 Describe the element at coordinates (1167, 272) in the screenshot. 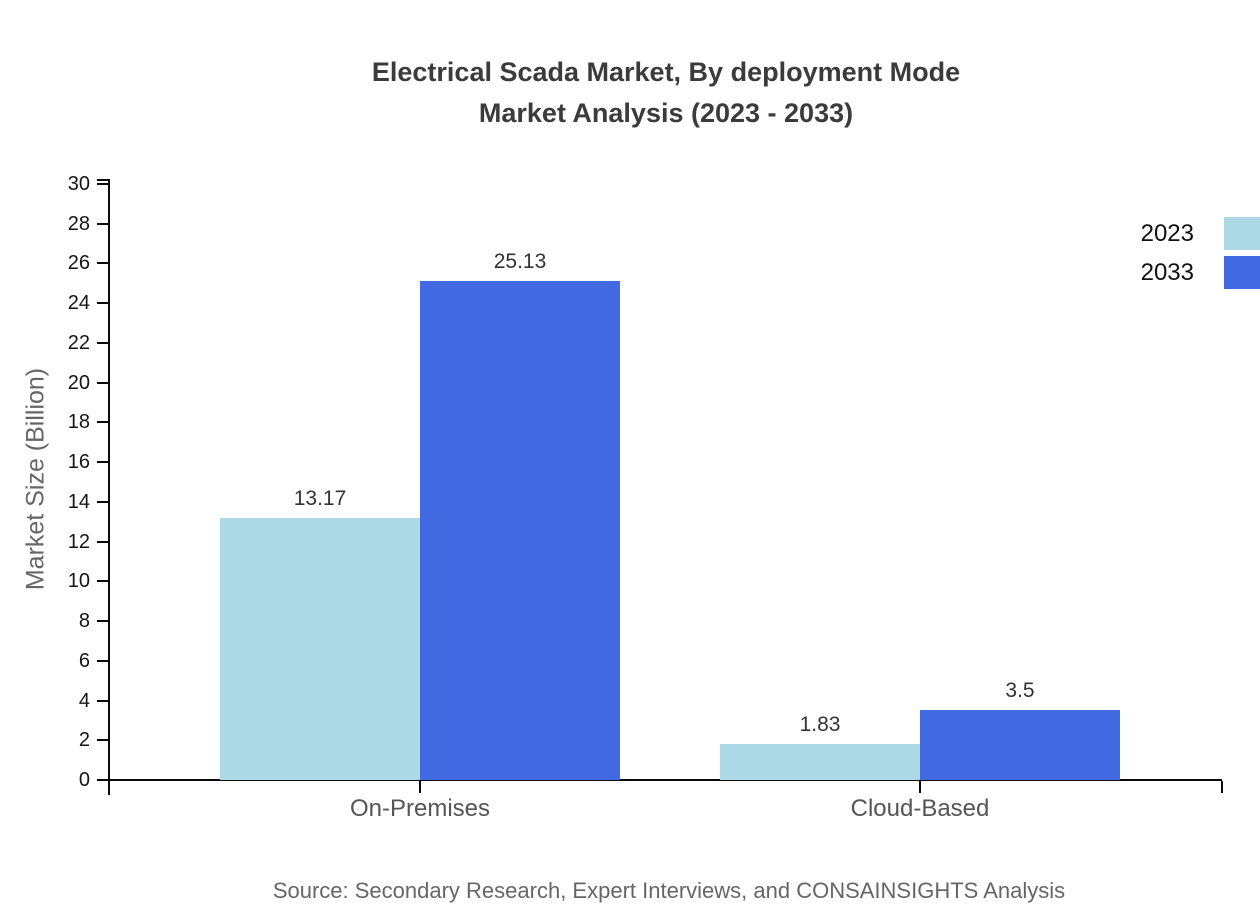

I see `legend-label: 2033` at that location.